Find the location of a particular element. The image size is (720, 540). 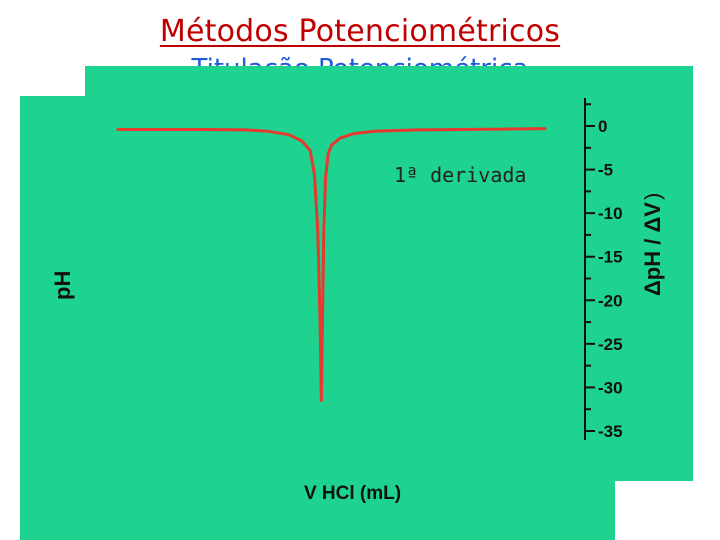

left-y-axis-label: pH is located at coordinates (62, 285).